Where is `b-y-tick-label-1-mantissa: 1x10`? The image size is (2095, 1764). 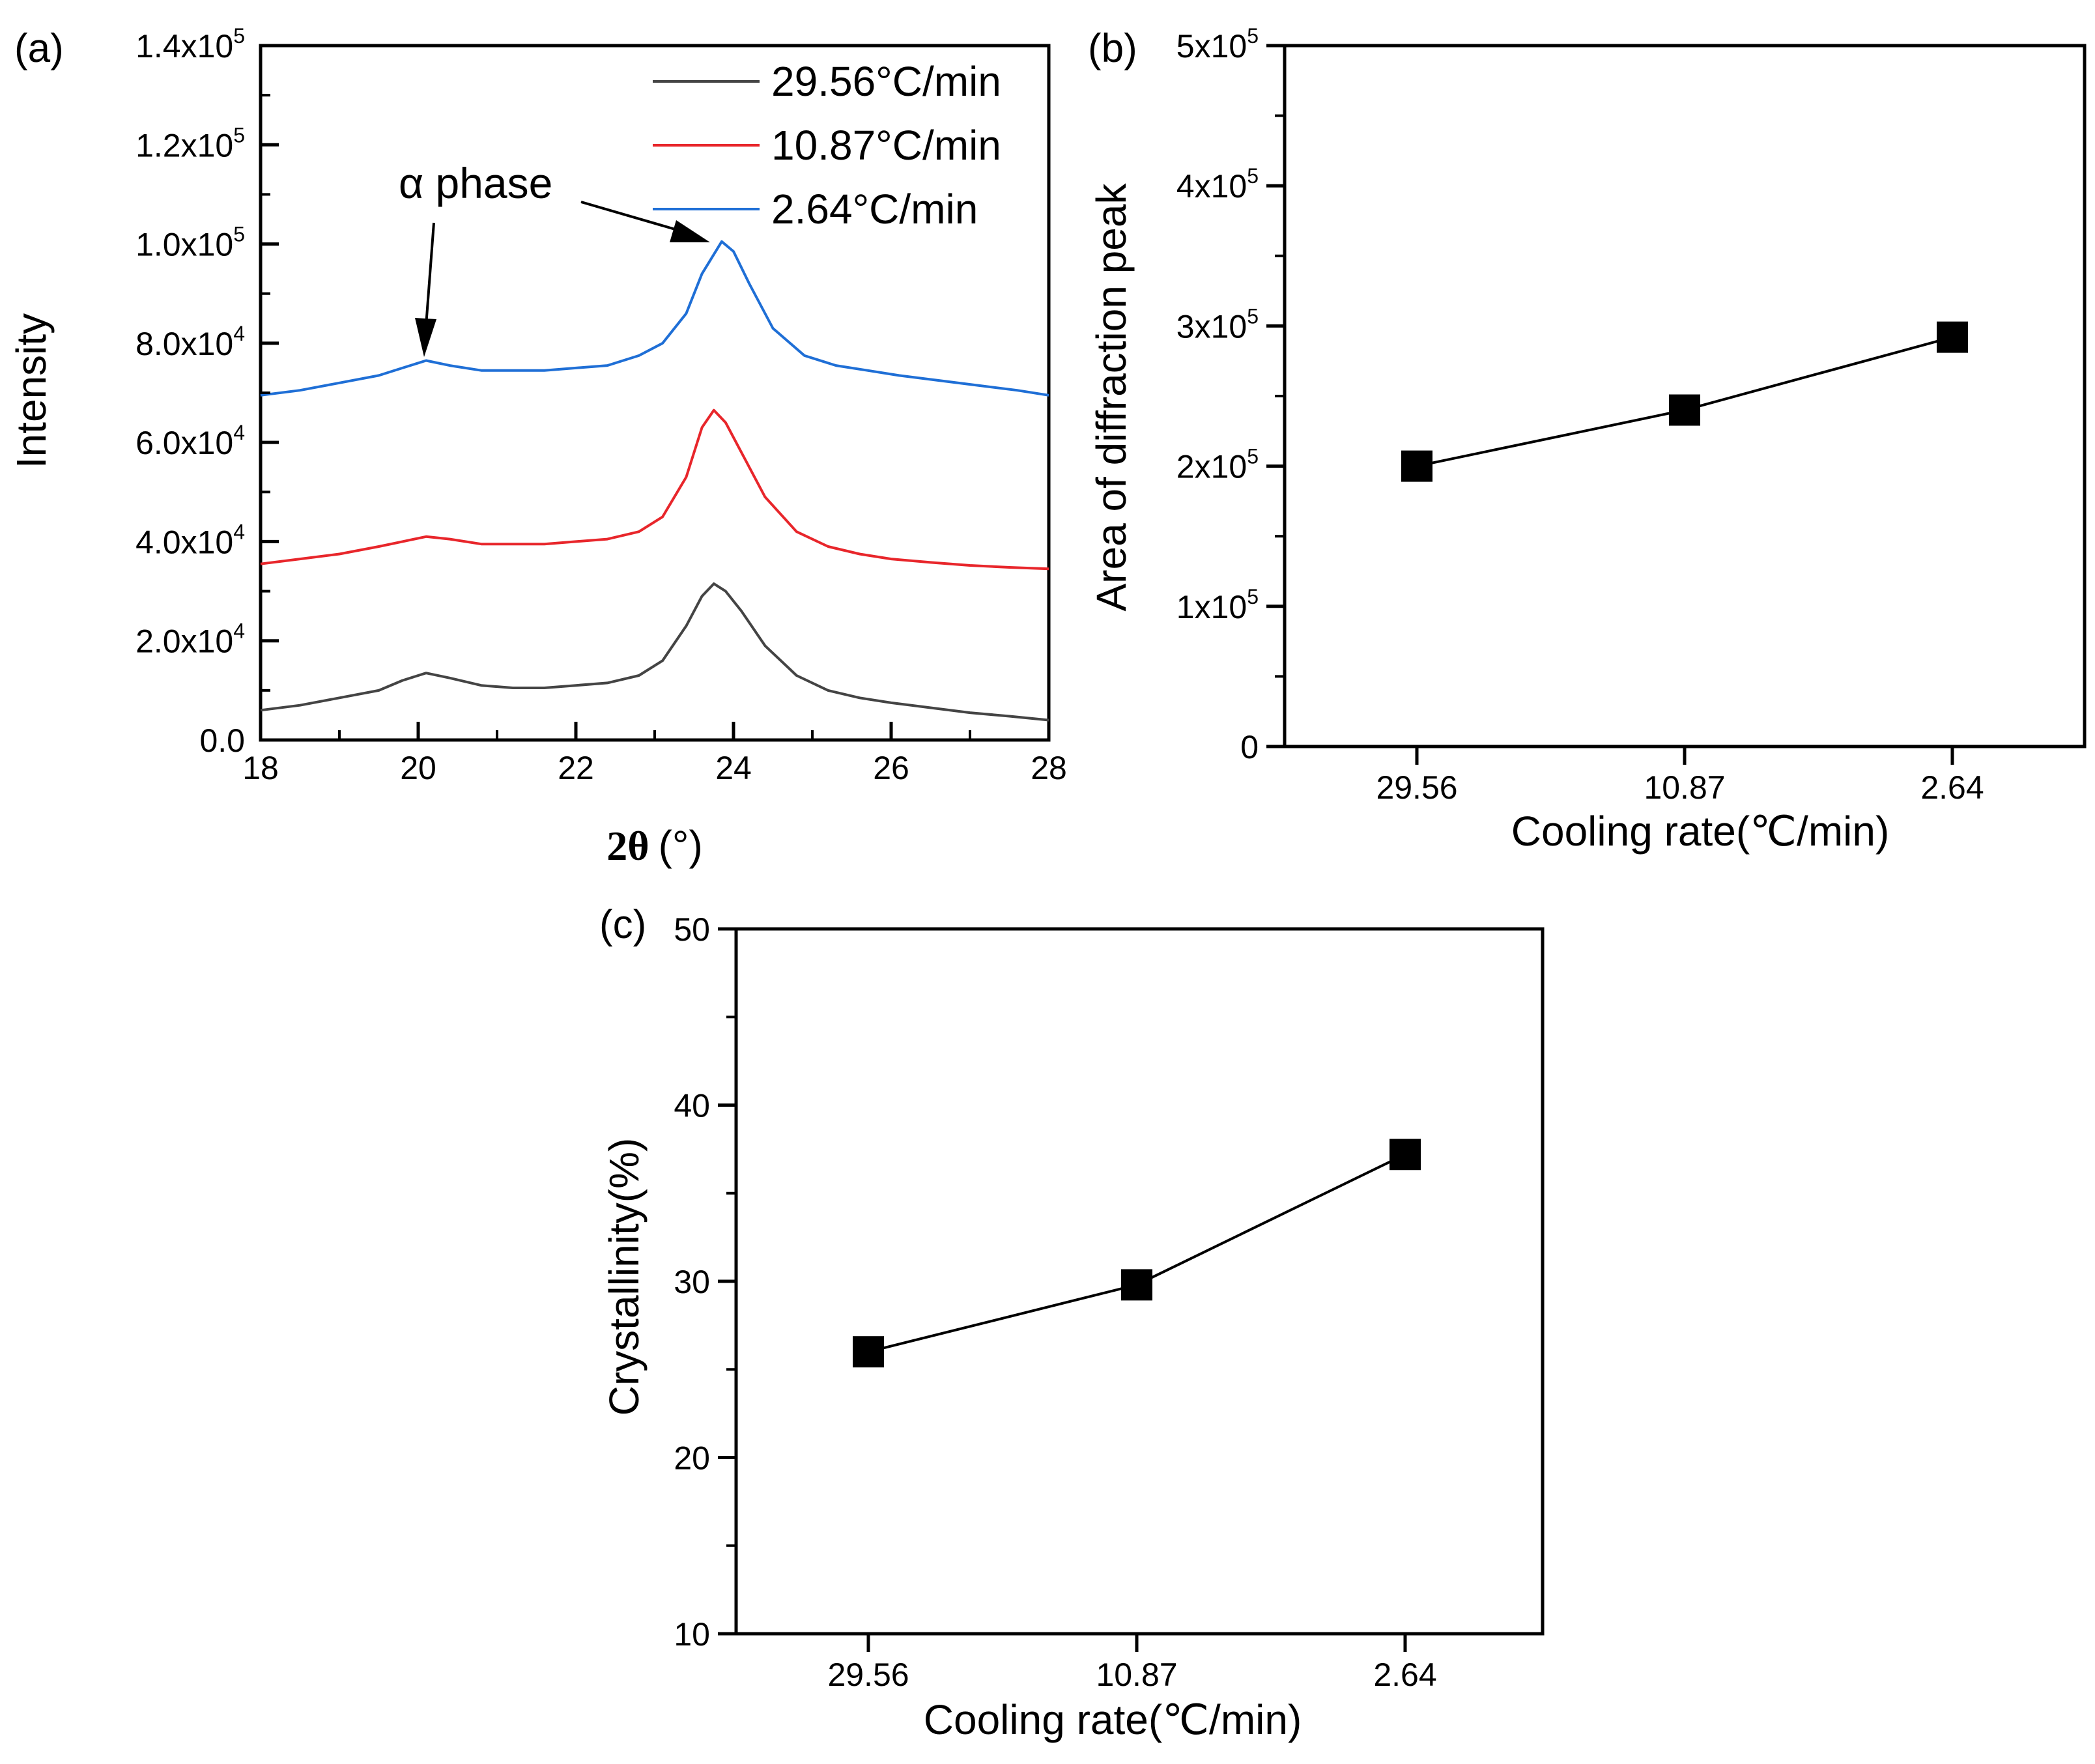 b-y-tick-label-1-mantissa: 1x10 is located at coordinates (1211, 607).